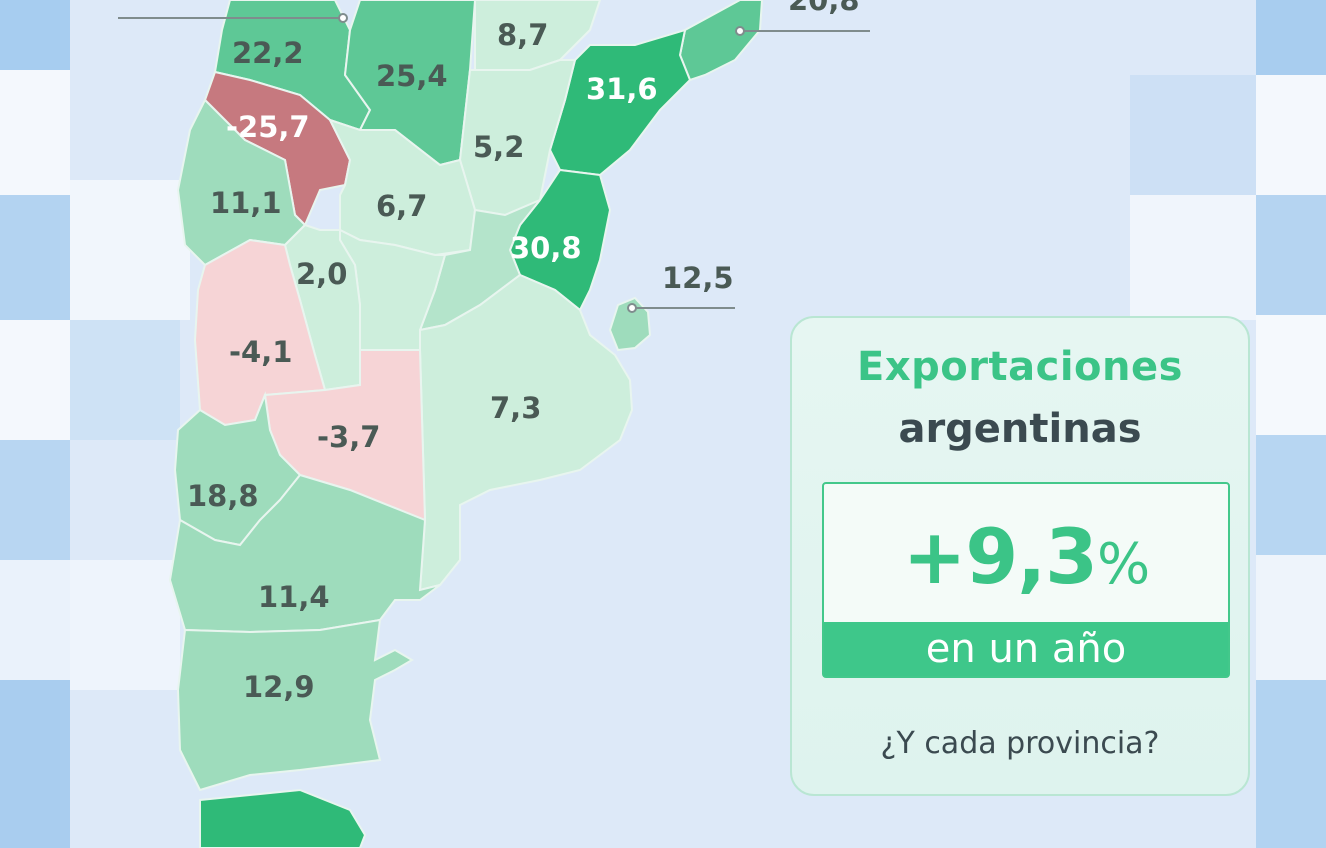  What do you see at coordinates (1020, 367) in the screenshot?
I see `card-title: Exportaciones` at bounding box center [1020, 367].